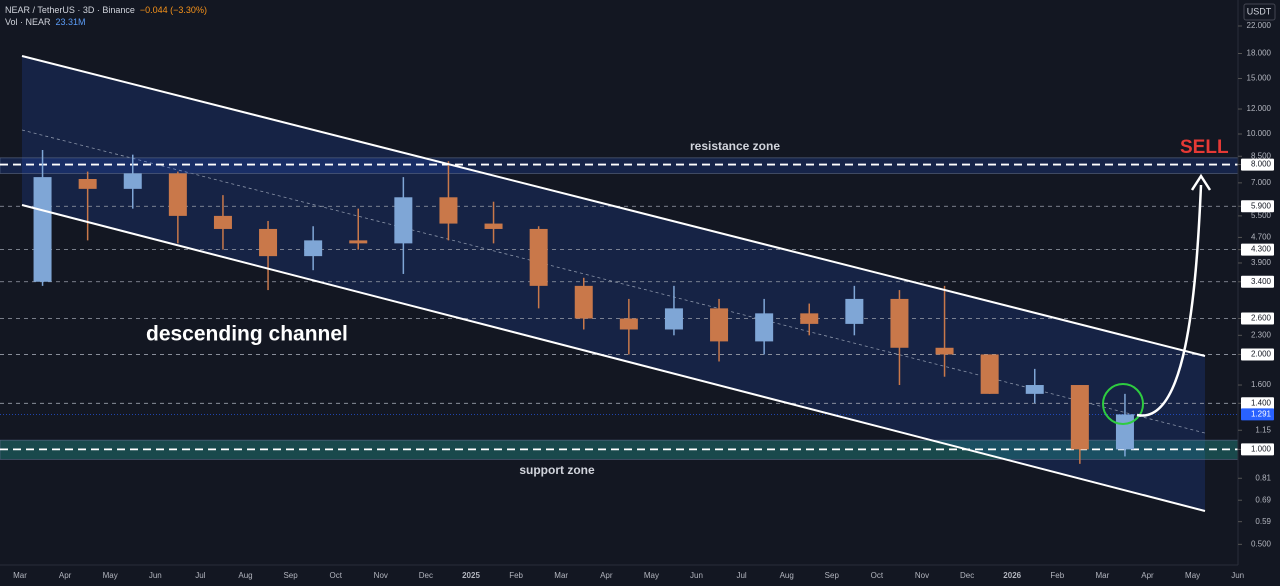  I want to click on change: −0.044 (−3.30%), so click(173, 10).